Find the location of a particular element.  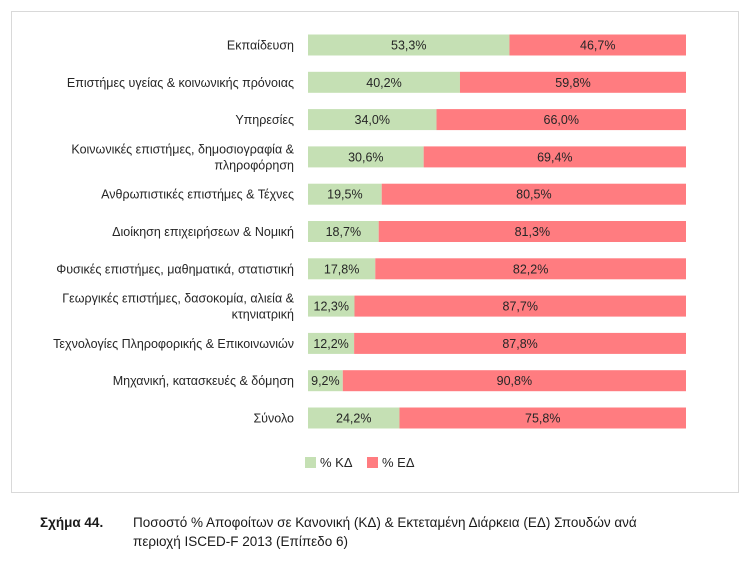

data-label-ed: 59,8% is located at coordinates (572, 83).